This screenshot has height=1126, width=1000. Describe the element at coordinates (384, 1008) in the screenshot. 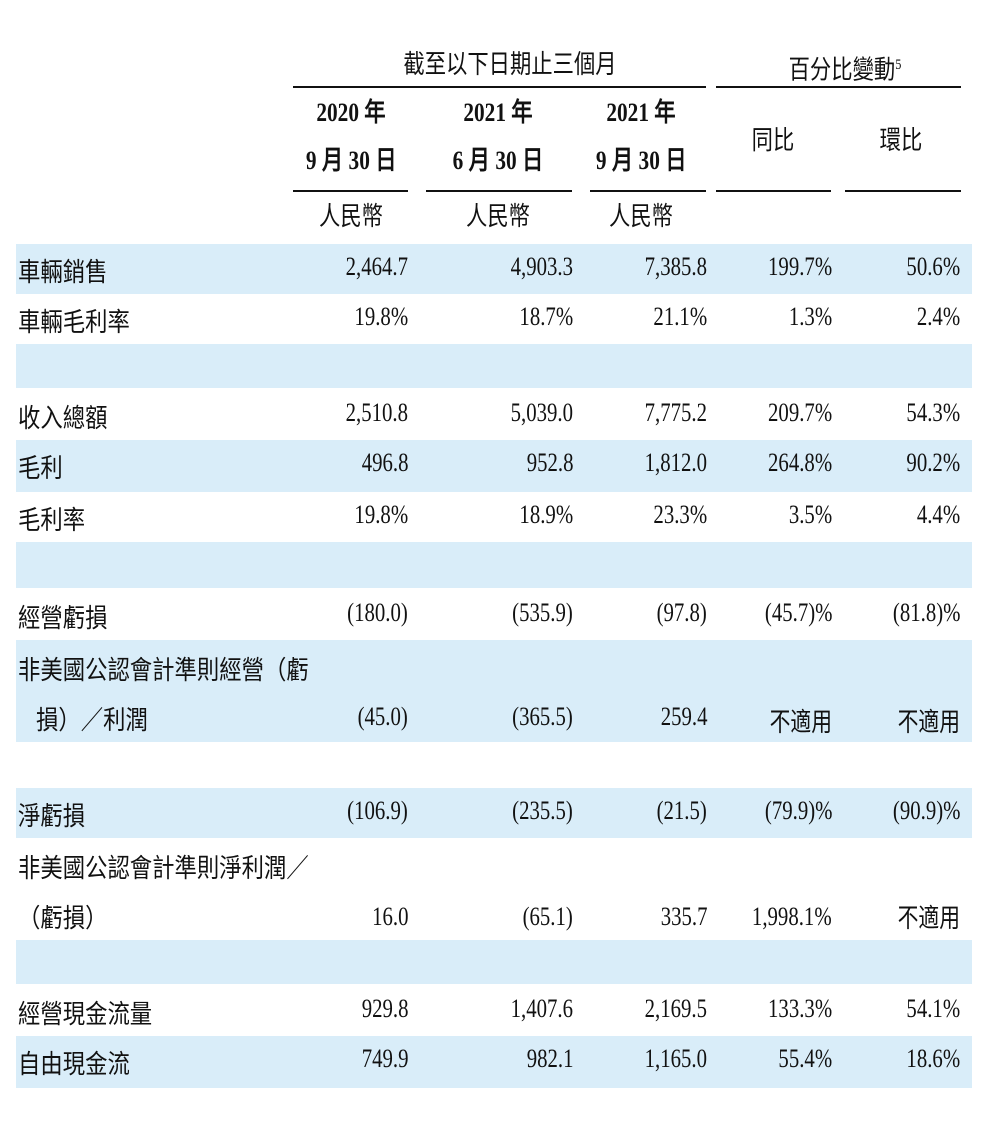

I see `value-cell: 929.8` at that location.